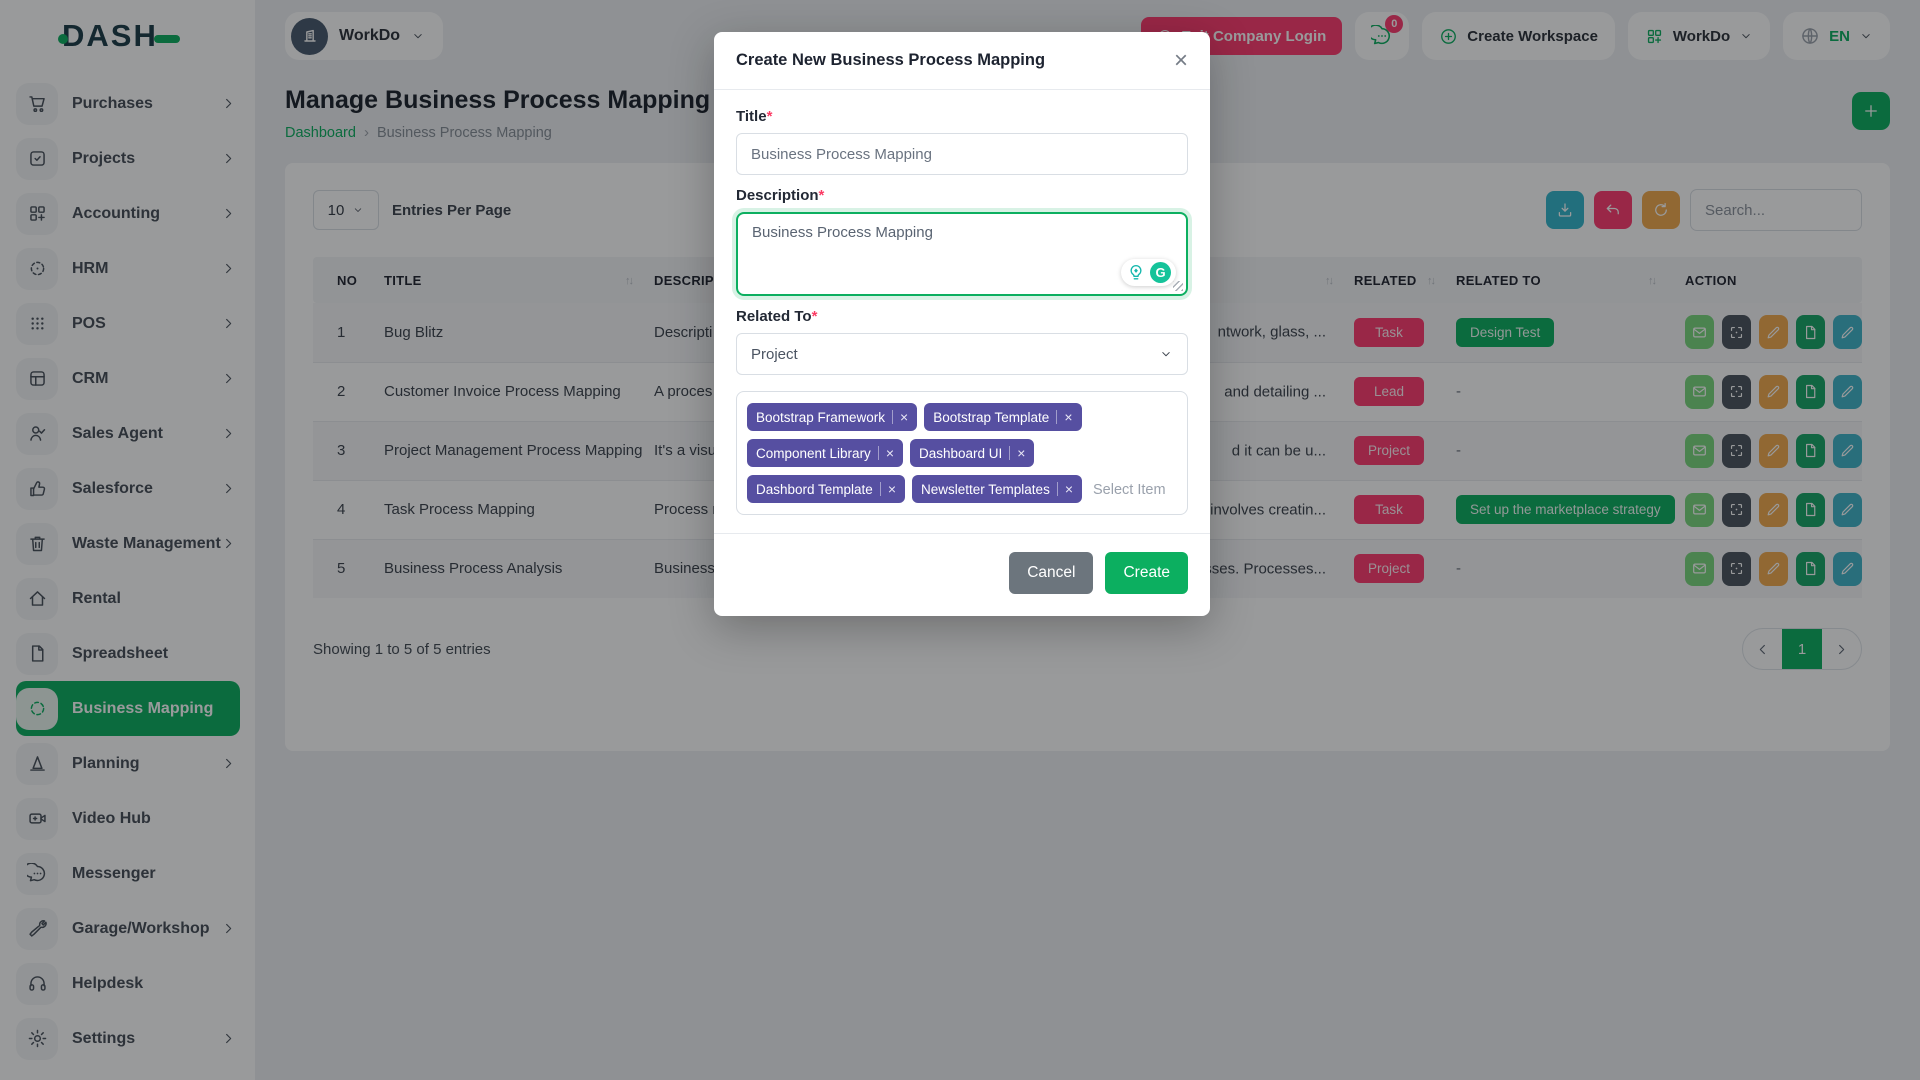  I want to click on tag-label: Component Library, so click(813, 453).